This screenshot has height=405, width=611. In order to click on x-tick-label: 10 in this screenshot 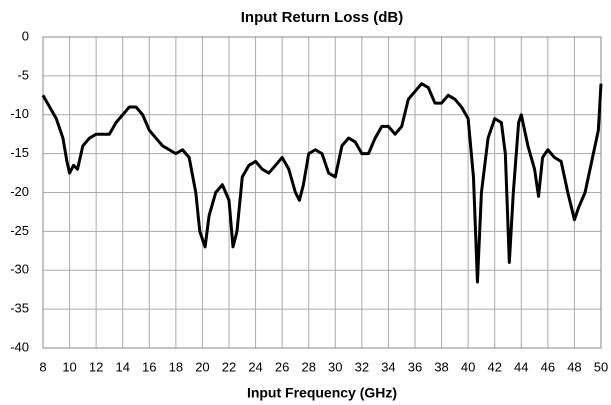, I will do `click(69, 366)`.